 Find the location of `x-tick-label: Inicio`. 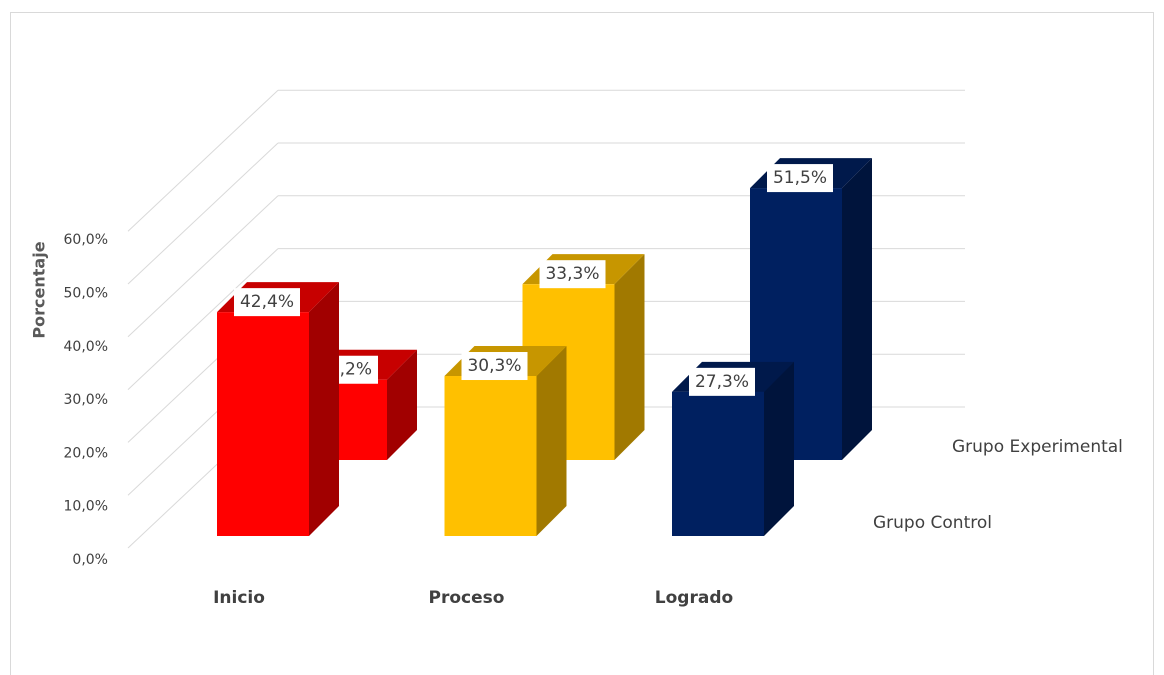

x-tick-label: Inicio is located at coordinates (239, 598).